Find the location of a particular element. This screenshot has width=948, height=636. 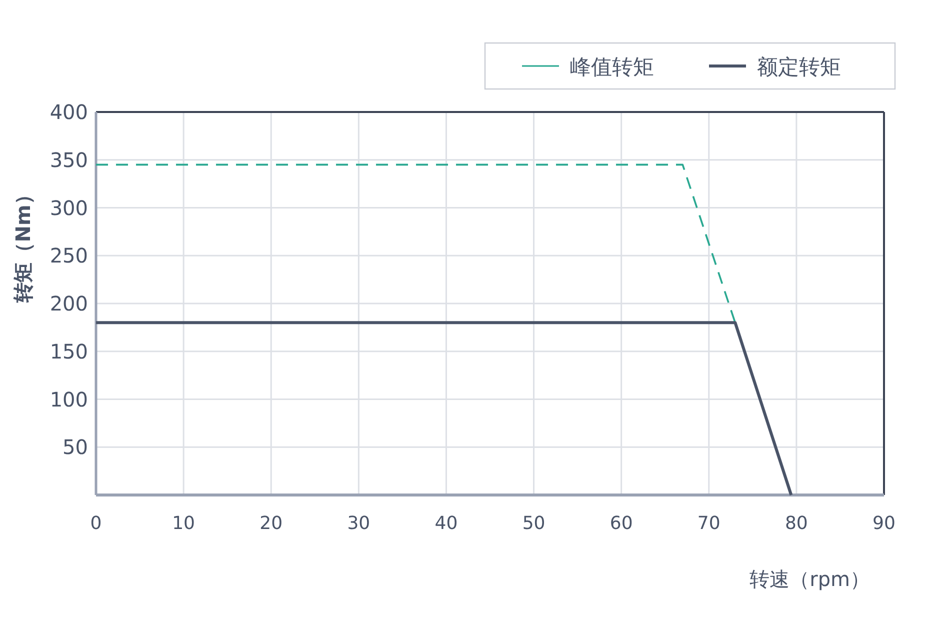

y-tick-label: 400 is located at coordinates (69, 112).